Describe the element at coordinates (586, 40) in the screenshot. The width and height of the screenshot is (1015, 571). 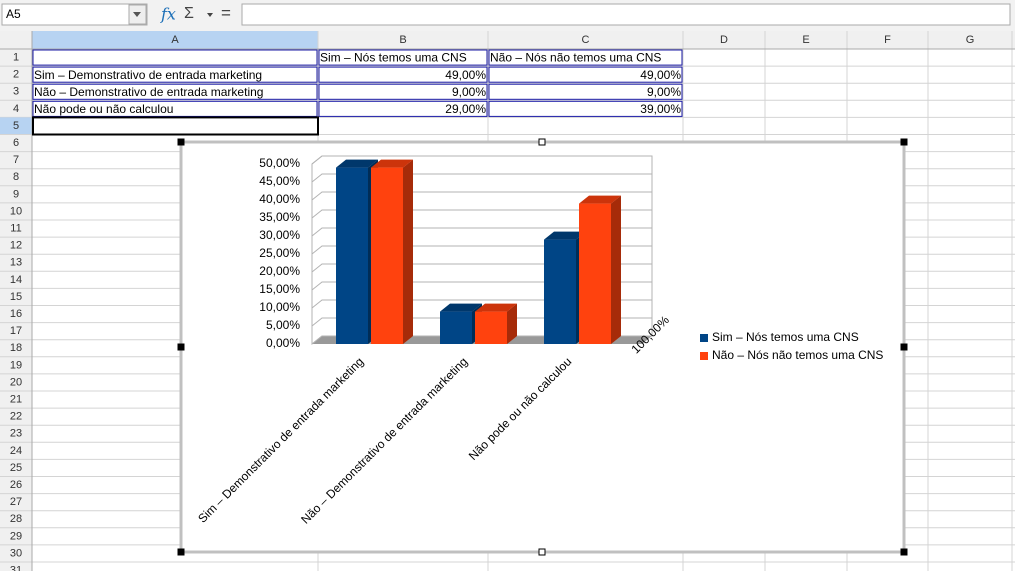
I see `column-header: C` at that location.